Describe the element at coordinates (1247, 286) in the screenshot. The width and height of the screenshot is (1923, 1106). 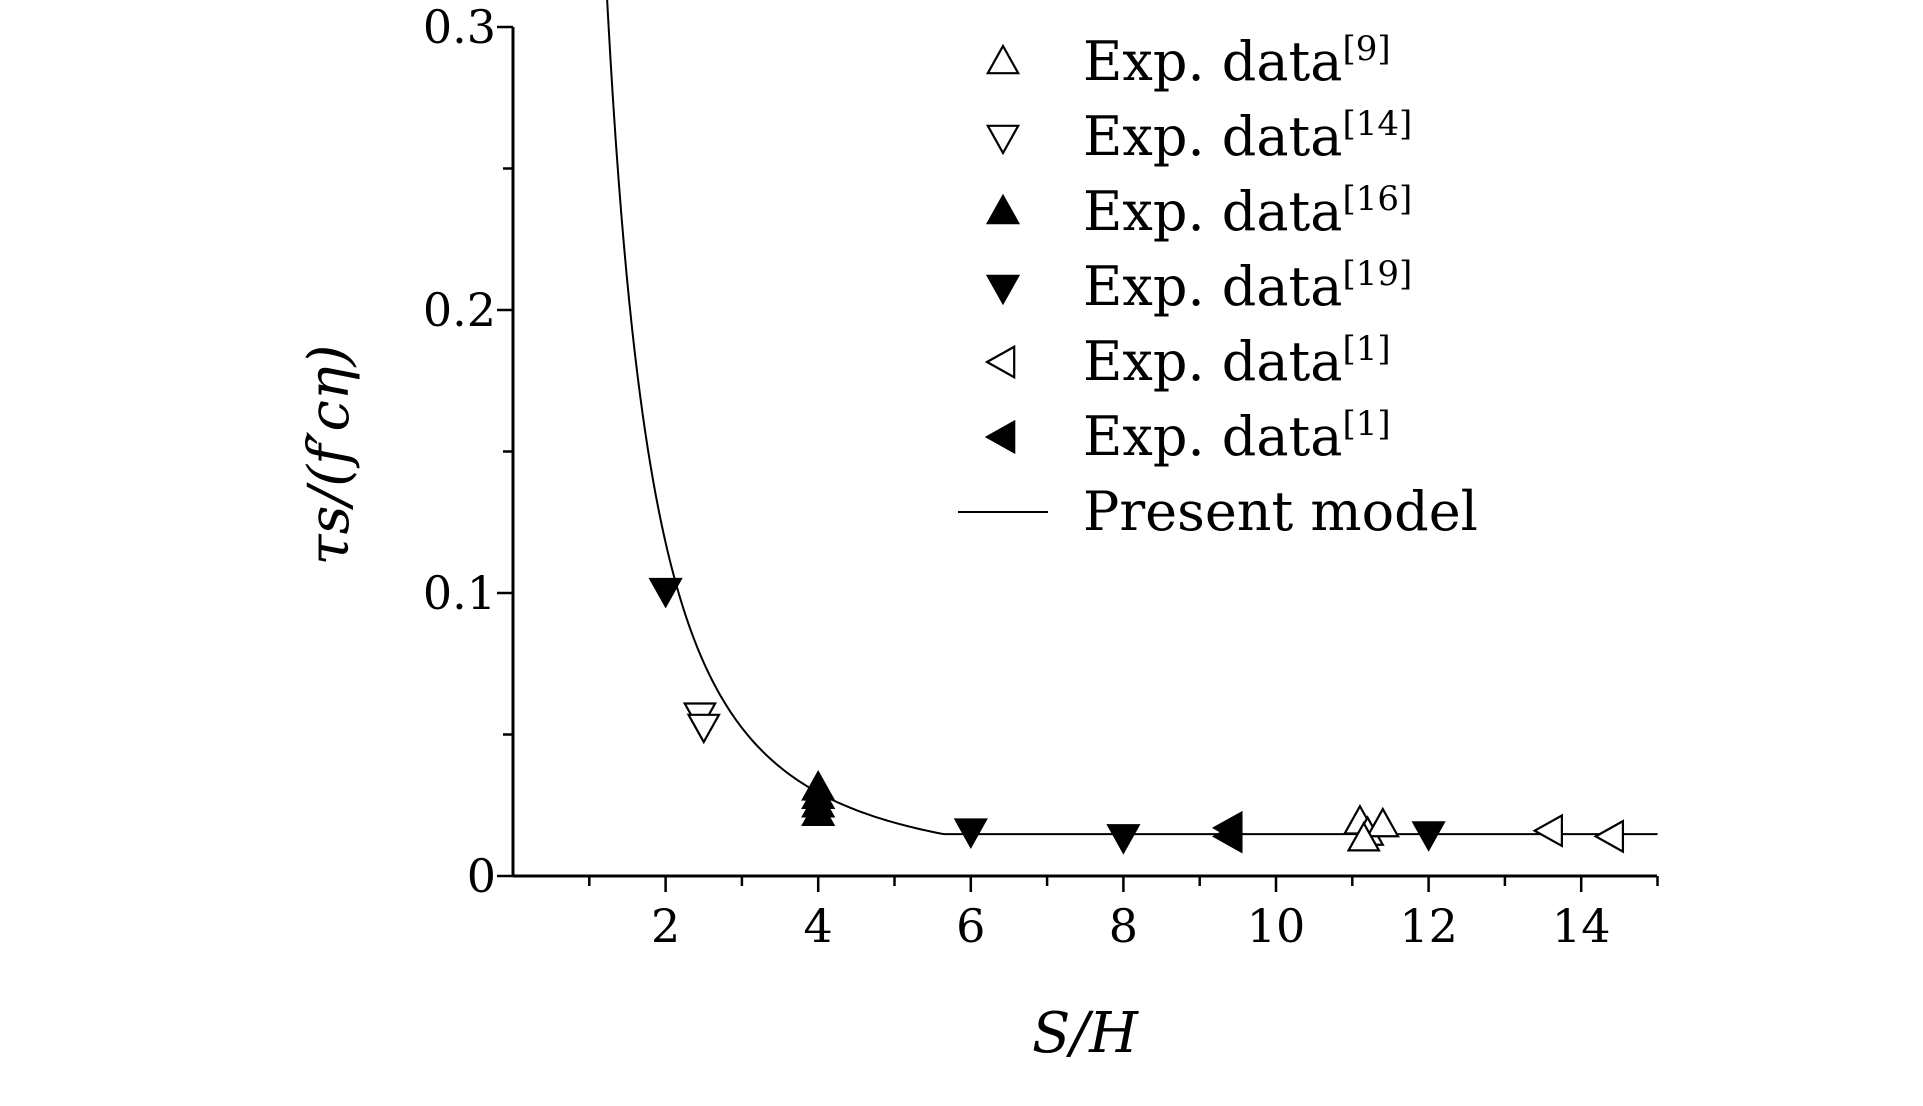
I see `legend-label: Exp. data[19]` at that location.